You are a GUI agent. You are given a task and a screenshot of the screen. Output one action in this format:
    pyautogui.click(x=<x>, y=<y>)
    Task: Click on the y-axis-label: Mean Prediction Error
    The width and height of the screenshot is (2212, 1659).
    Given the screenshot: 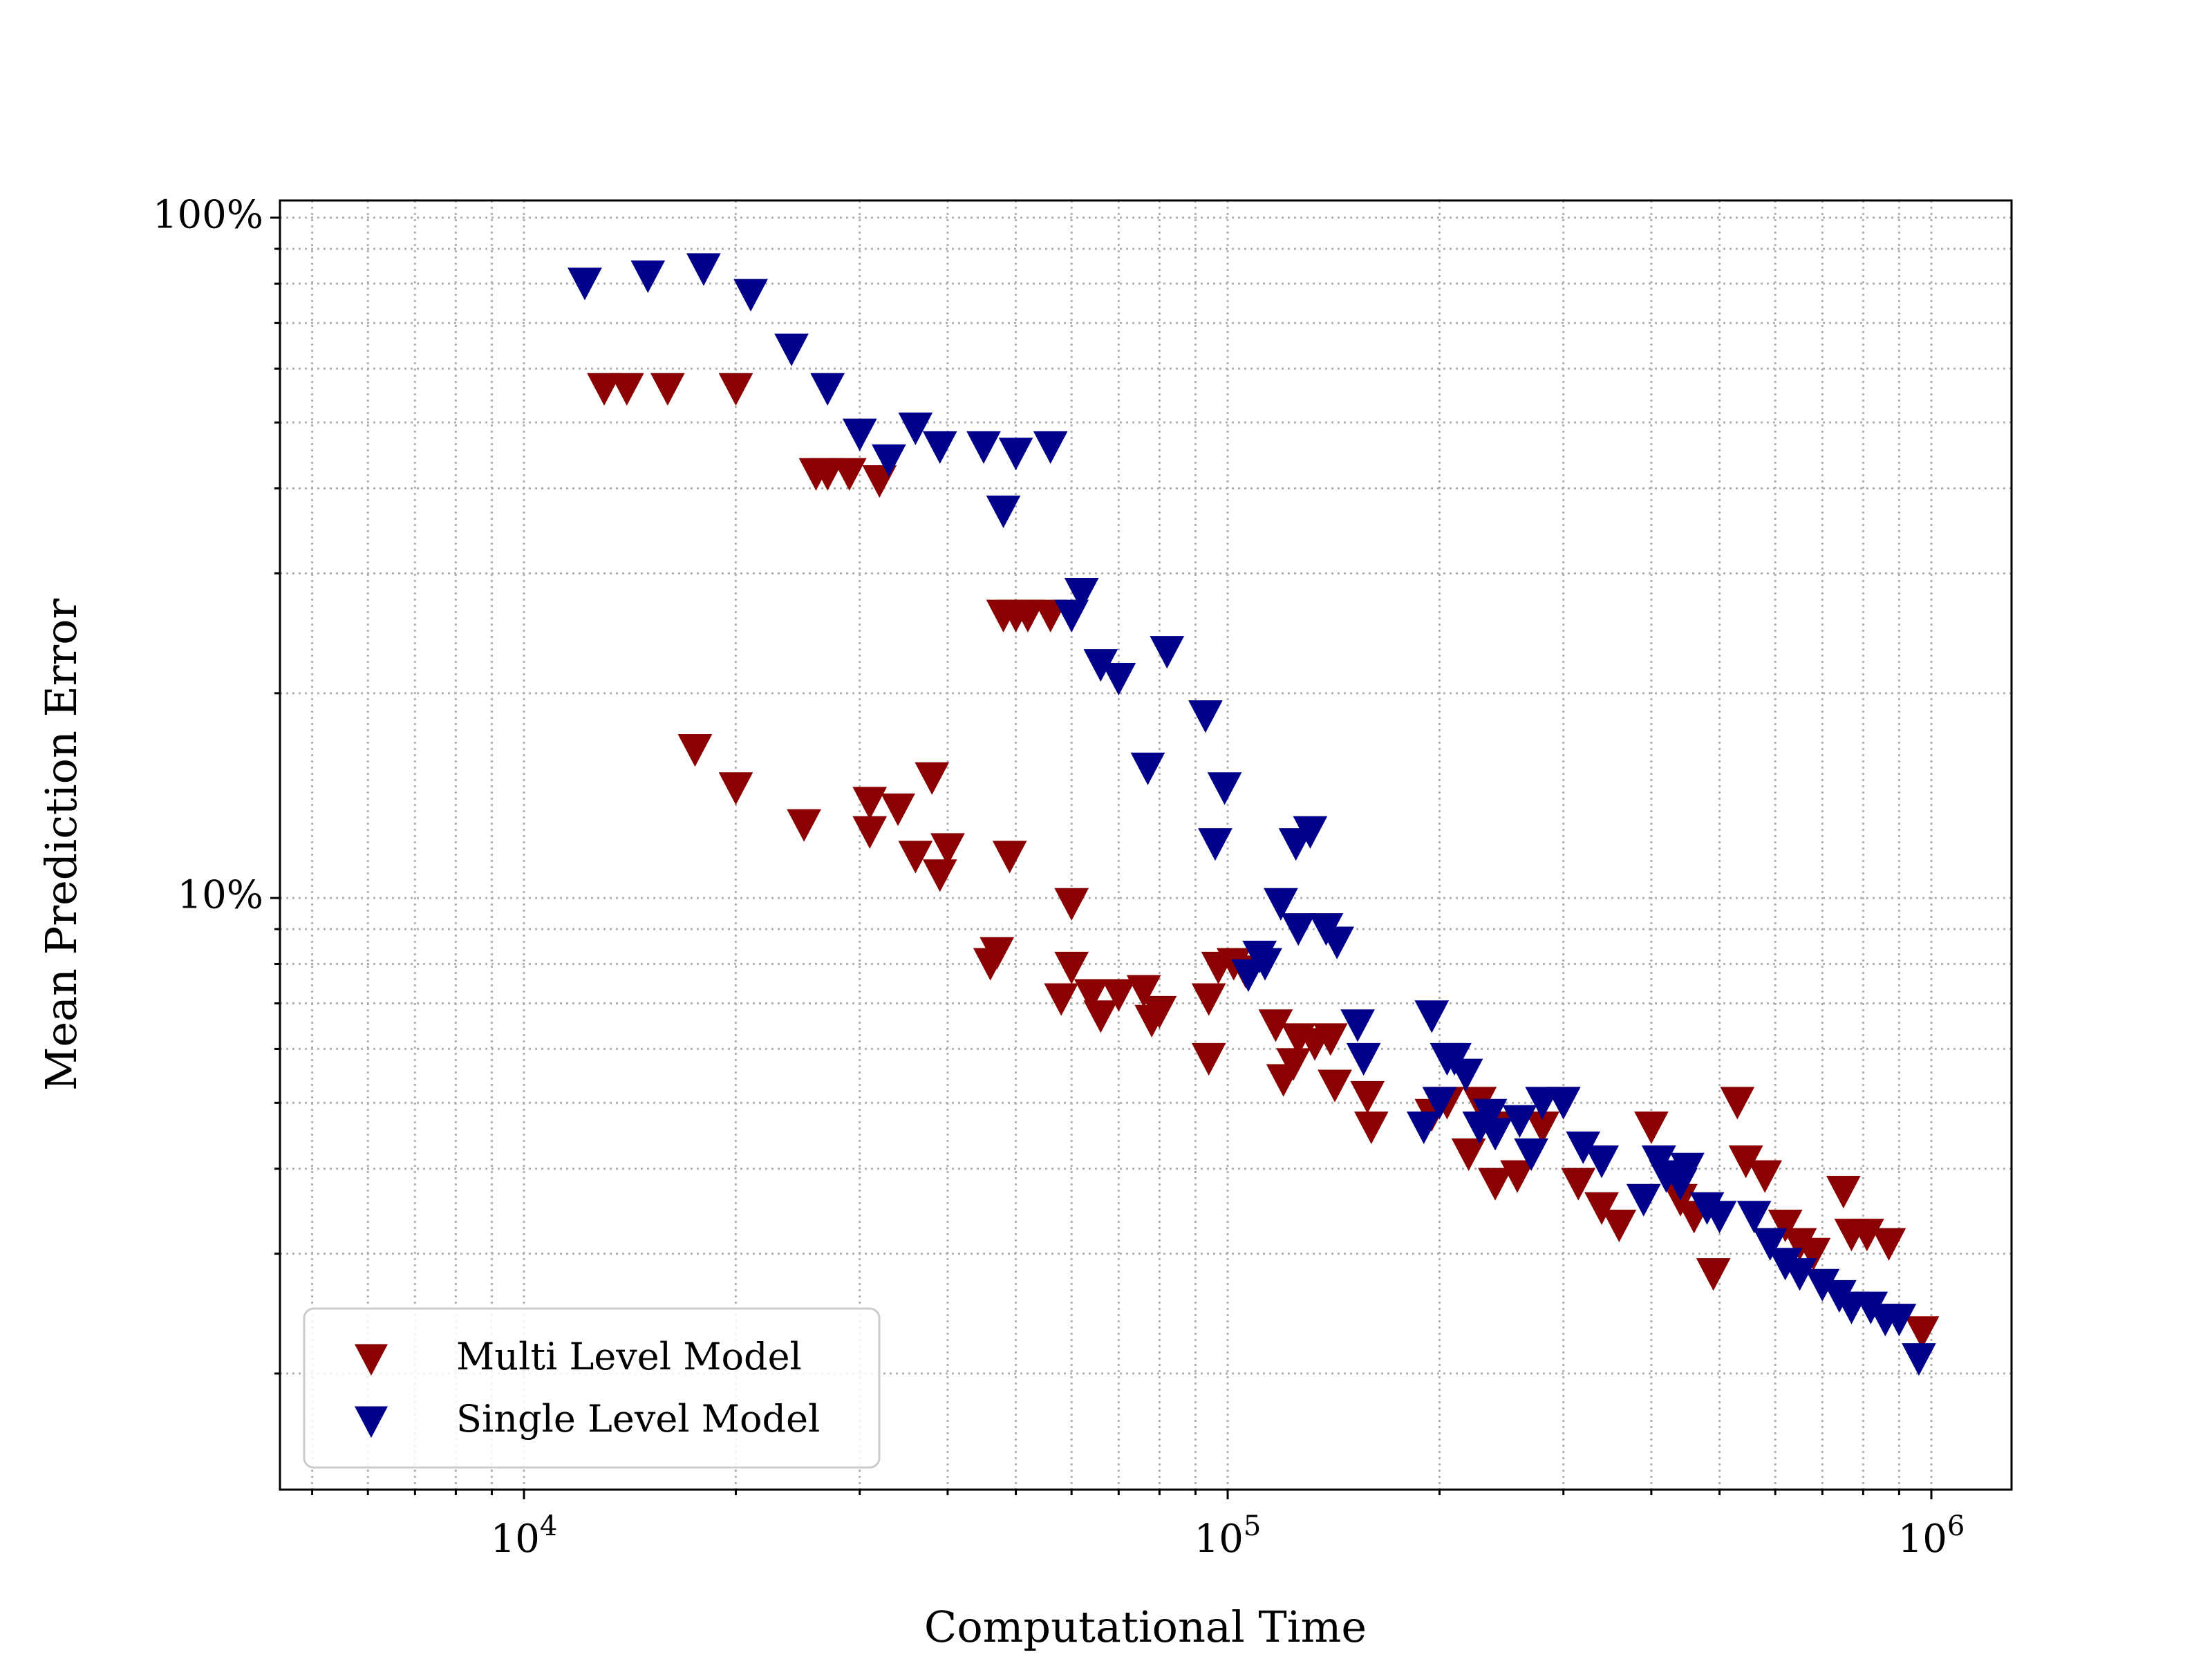 What is the action you would take?
    pyautogui.click(x=61, y=845)
    